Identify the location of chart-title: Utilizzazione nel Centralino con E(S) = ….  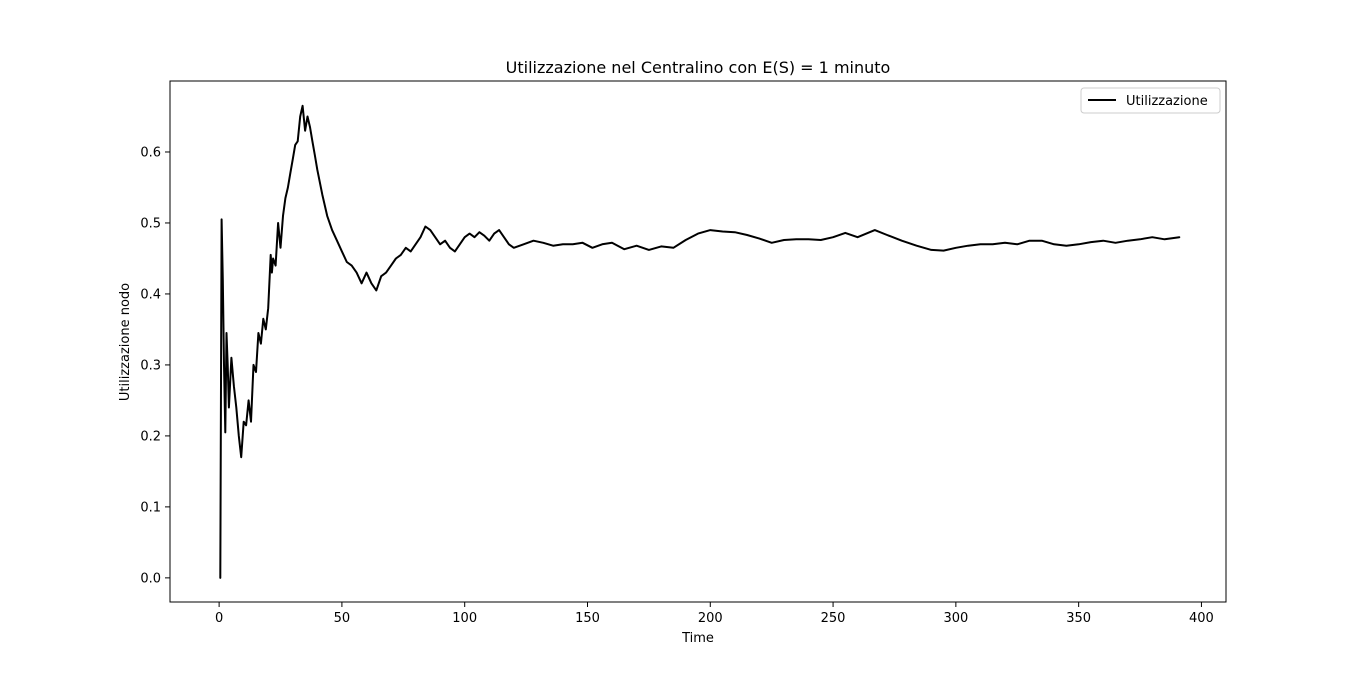
(698, 67).